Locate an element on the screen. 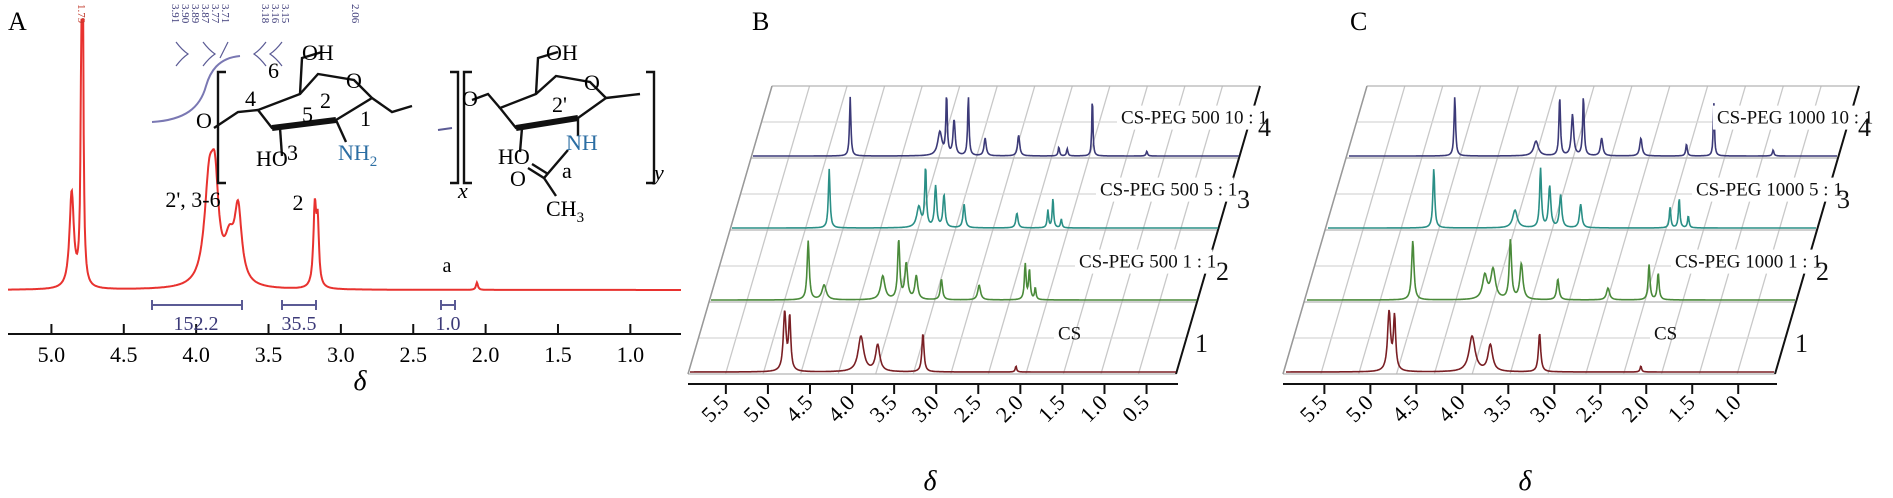 The width and height of the screenshot is (1893, 498). panel-a-x-tick-label: 2.0 is located at coordinates (486, 354).